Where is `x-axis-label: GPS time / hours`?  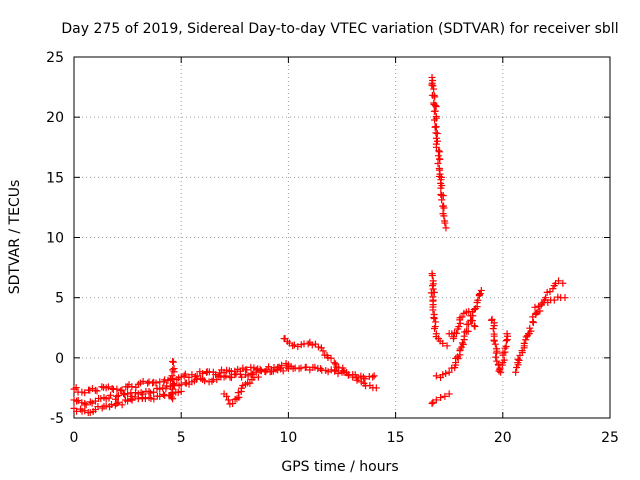
x-axis-label: GPS time / hours is located at coordinates (339, 467).